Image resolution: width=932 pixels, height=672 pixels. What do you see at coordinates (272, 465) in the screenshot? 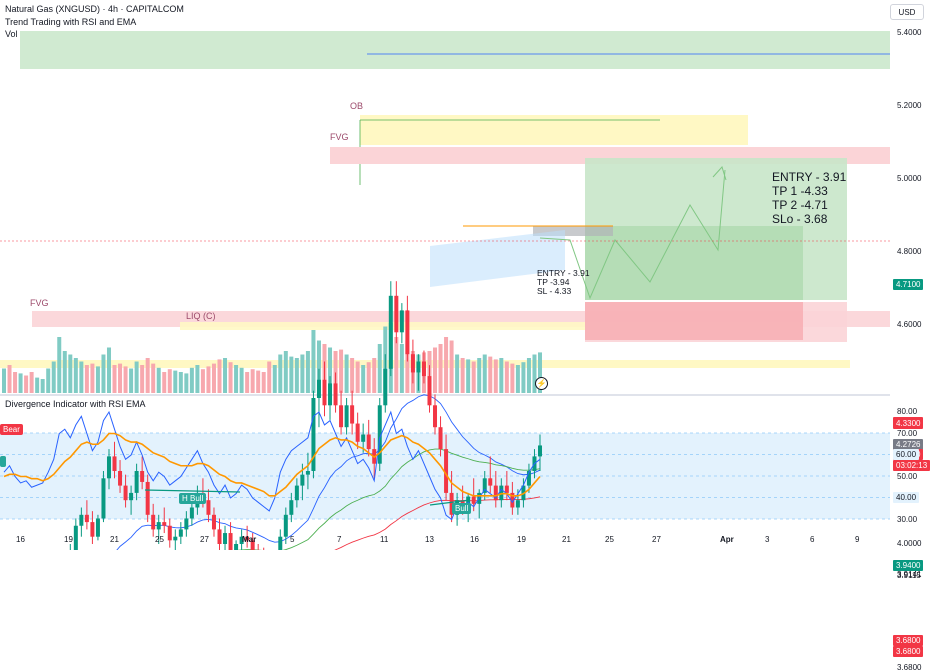
I see `rsi-line` at bounding box center [272, 465].